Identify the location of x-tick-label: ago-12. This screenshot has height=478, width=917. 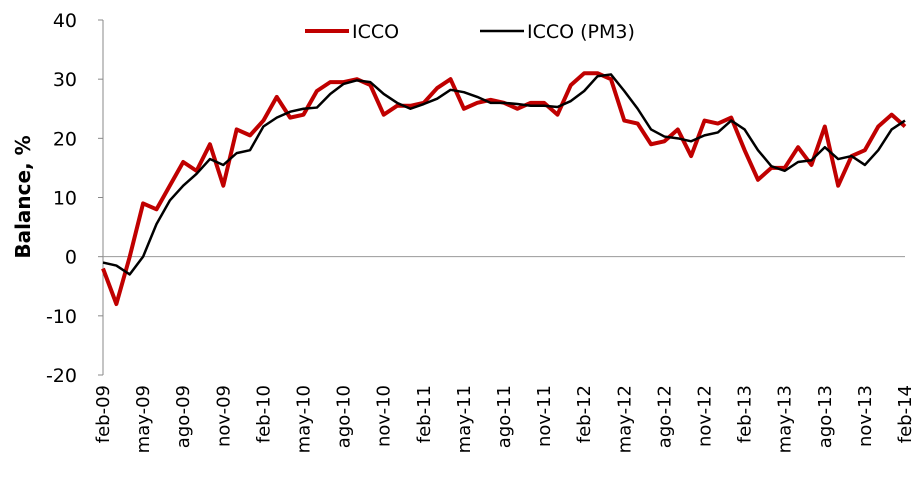
(664, 416).